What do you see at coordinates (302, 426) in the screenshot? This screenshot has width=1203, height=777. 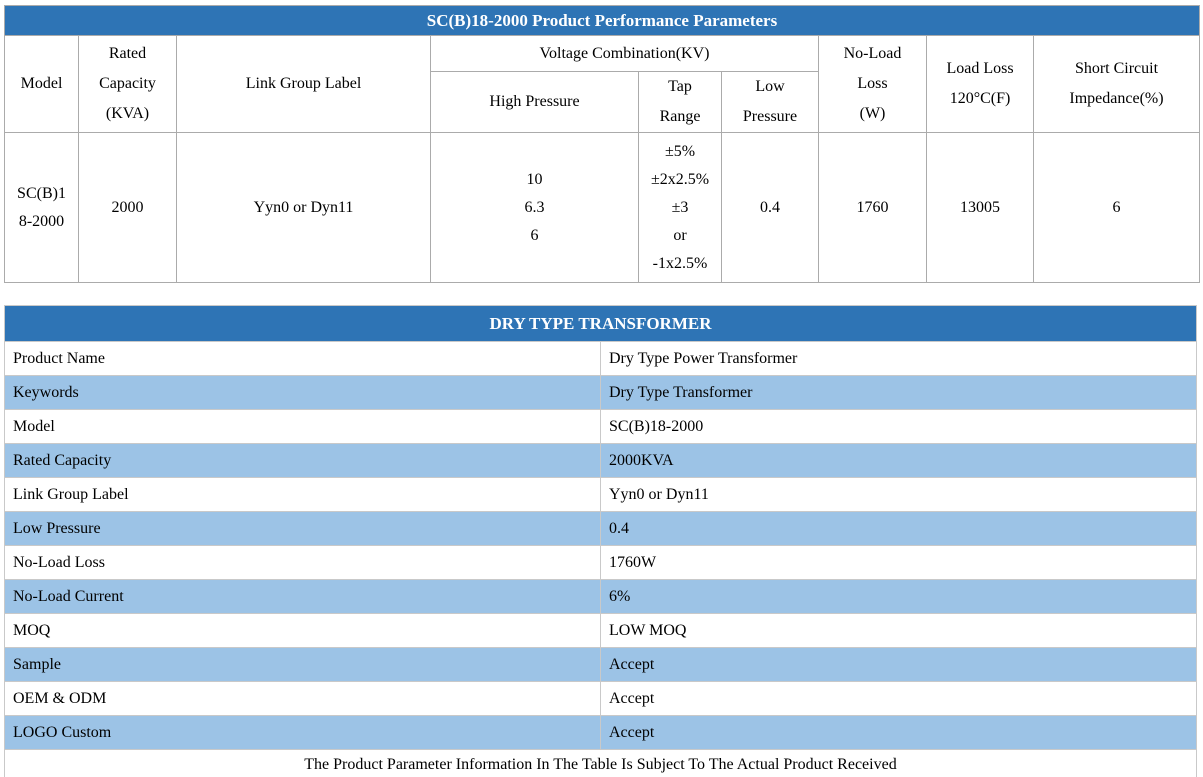 I see `spec-label: Model` at bounding box center [302, 426].